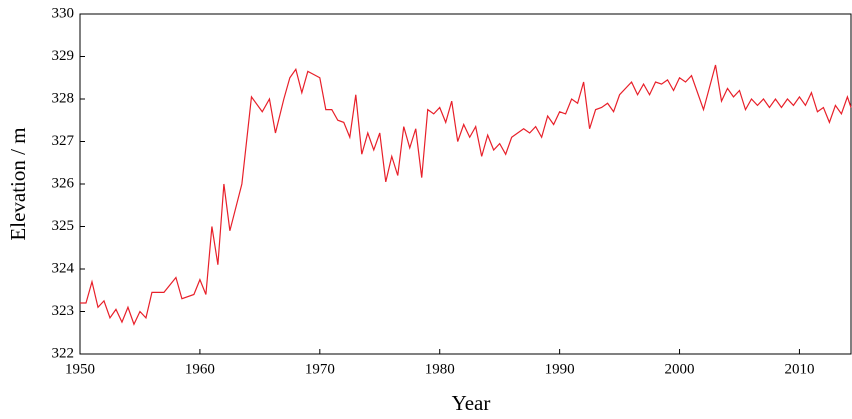 This screenshot has height=419, width=852. I want to click on x-tick-label: 1950, so click(80, 369).